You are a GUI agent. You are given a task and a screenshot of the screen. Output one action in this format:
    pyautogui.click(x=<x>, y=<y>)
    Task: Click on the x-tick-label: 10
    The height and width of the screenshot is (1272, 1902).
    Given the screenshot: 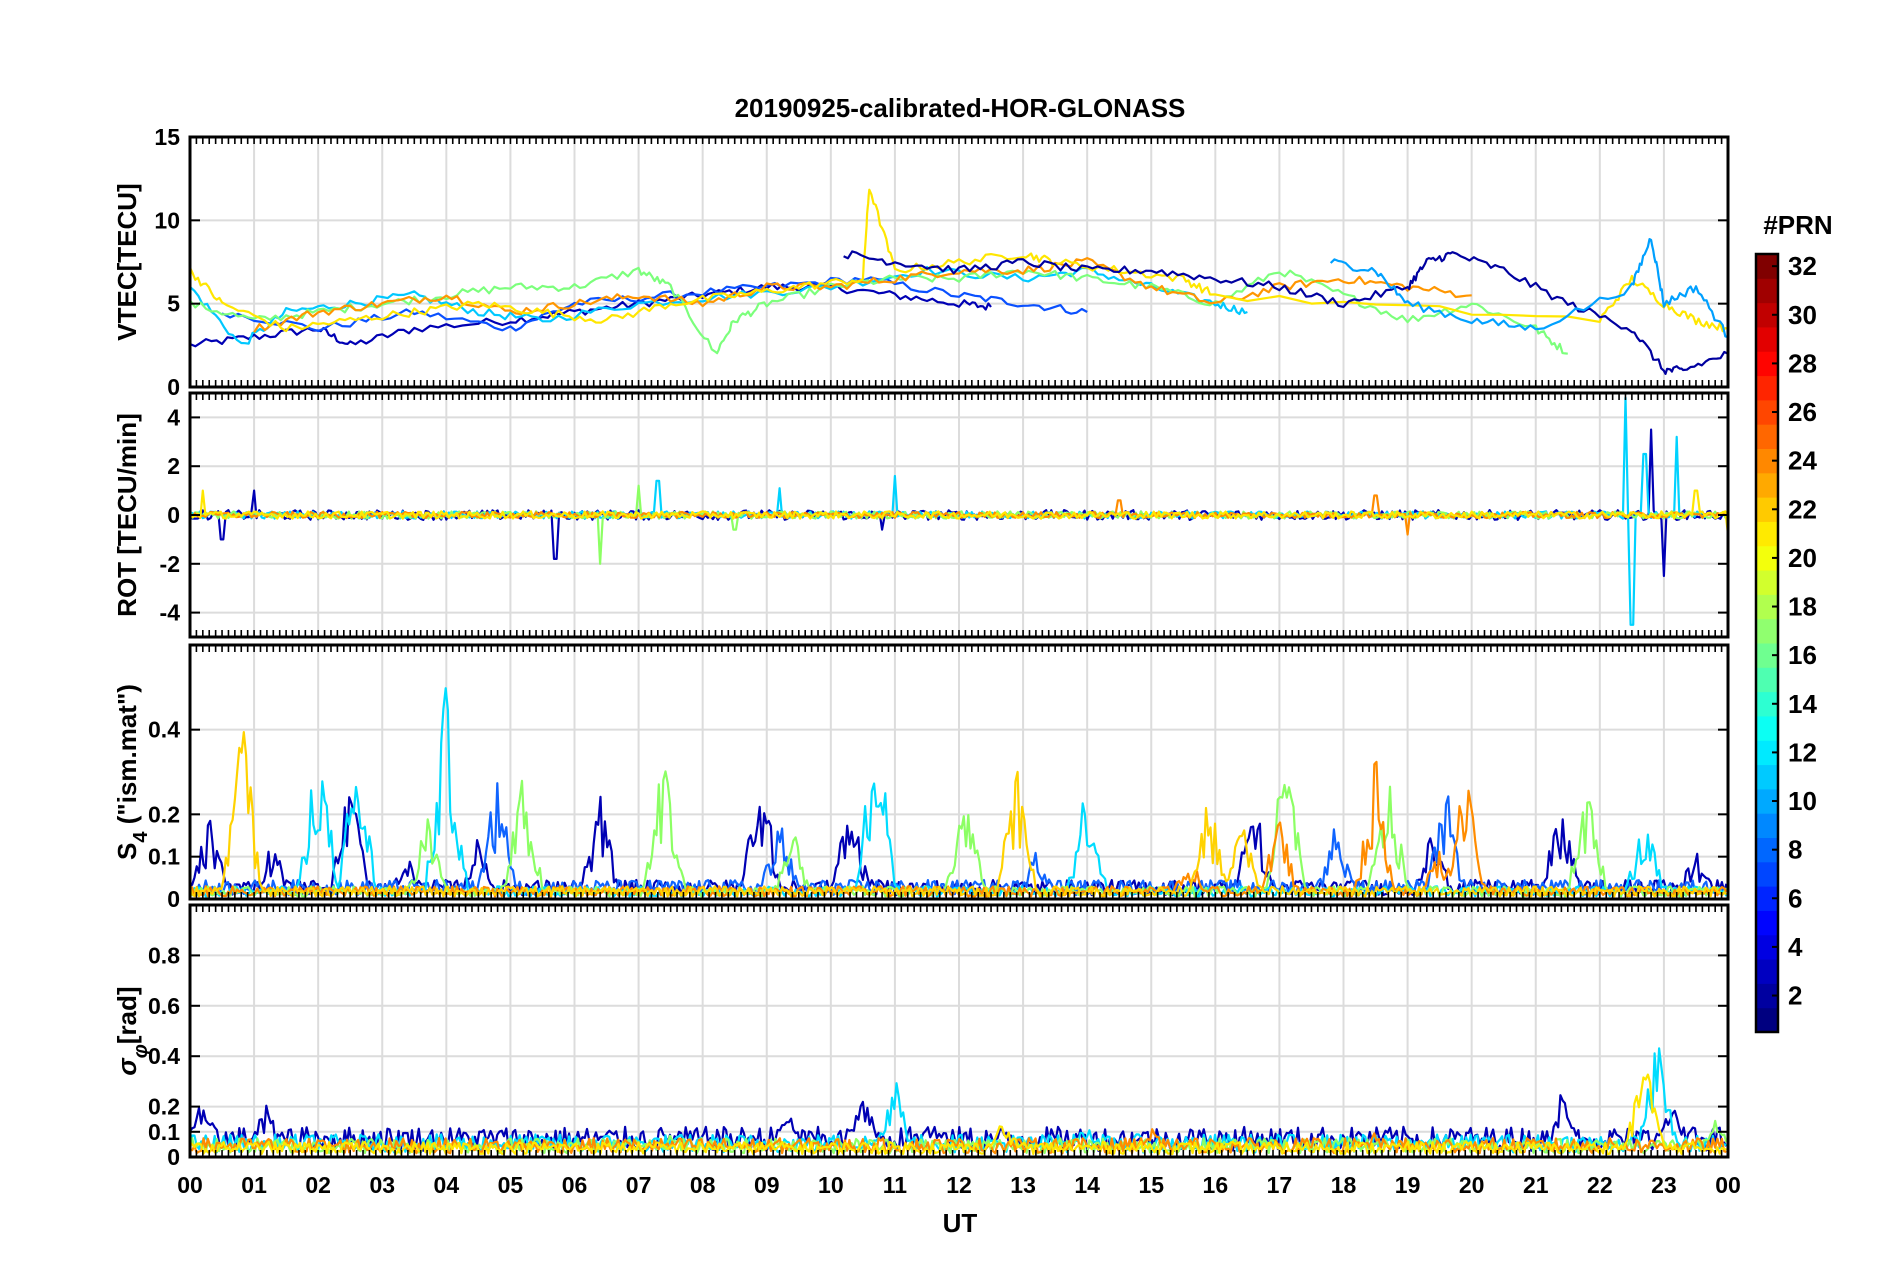 What is the action you would take?
    pyautogui.click(x=831, y=1185)
    